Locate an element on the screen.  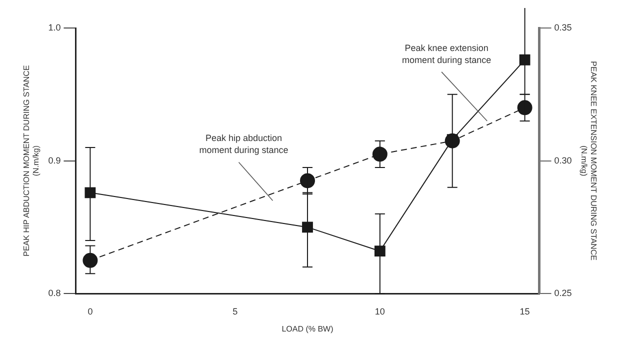
text: Peak hip abduction moment during stance is located at coordinates (243, 144).